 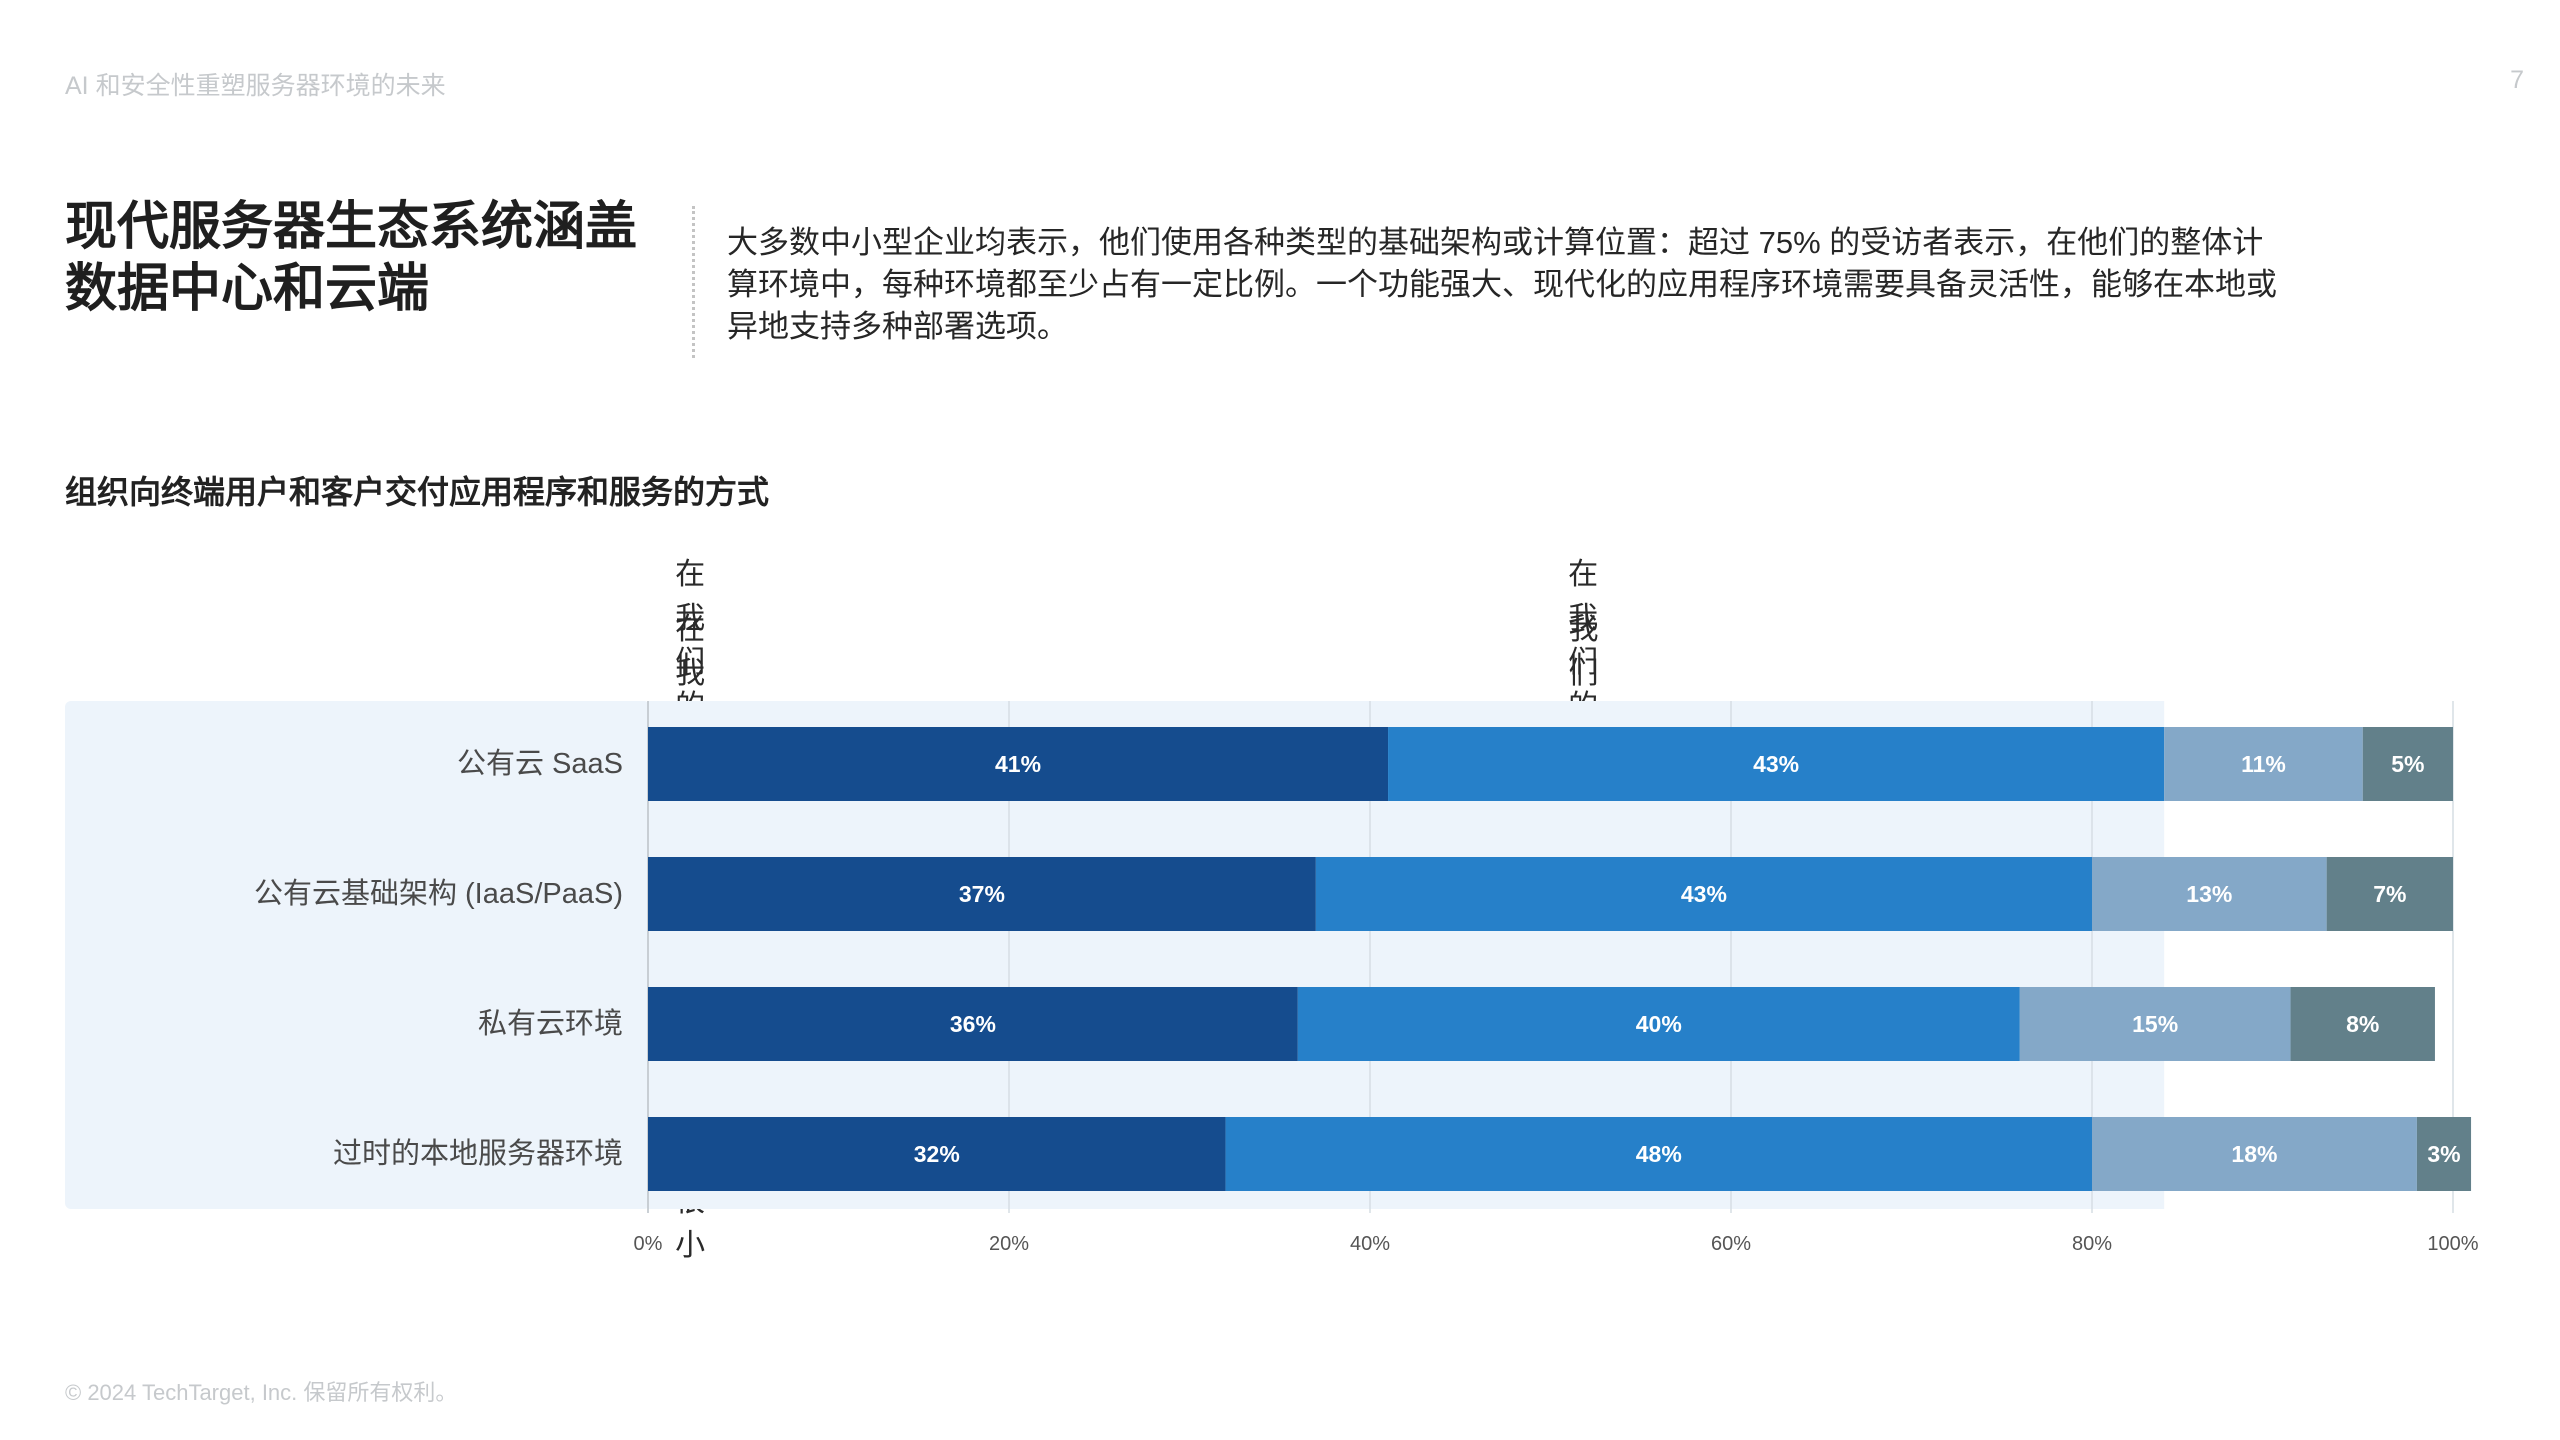 What do you see at coordinates (693, 282) in the screenshot?
I see `dotted-divider` at bounding box center [693, 282].